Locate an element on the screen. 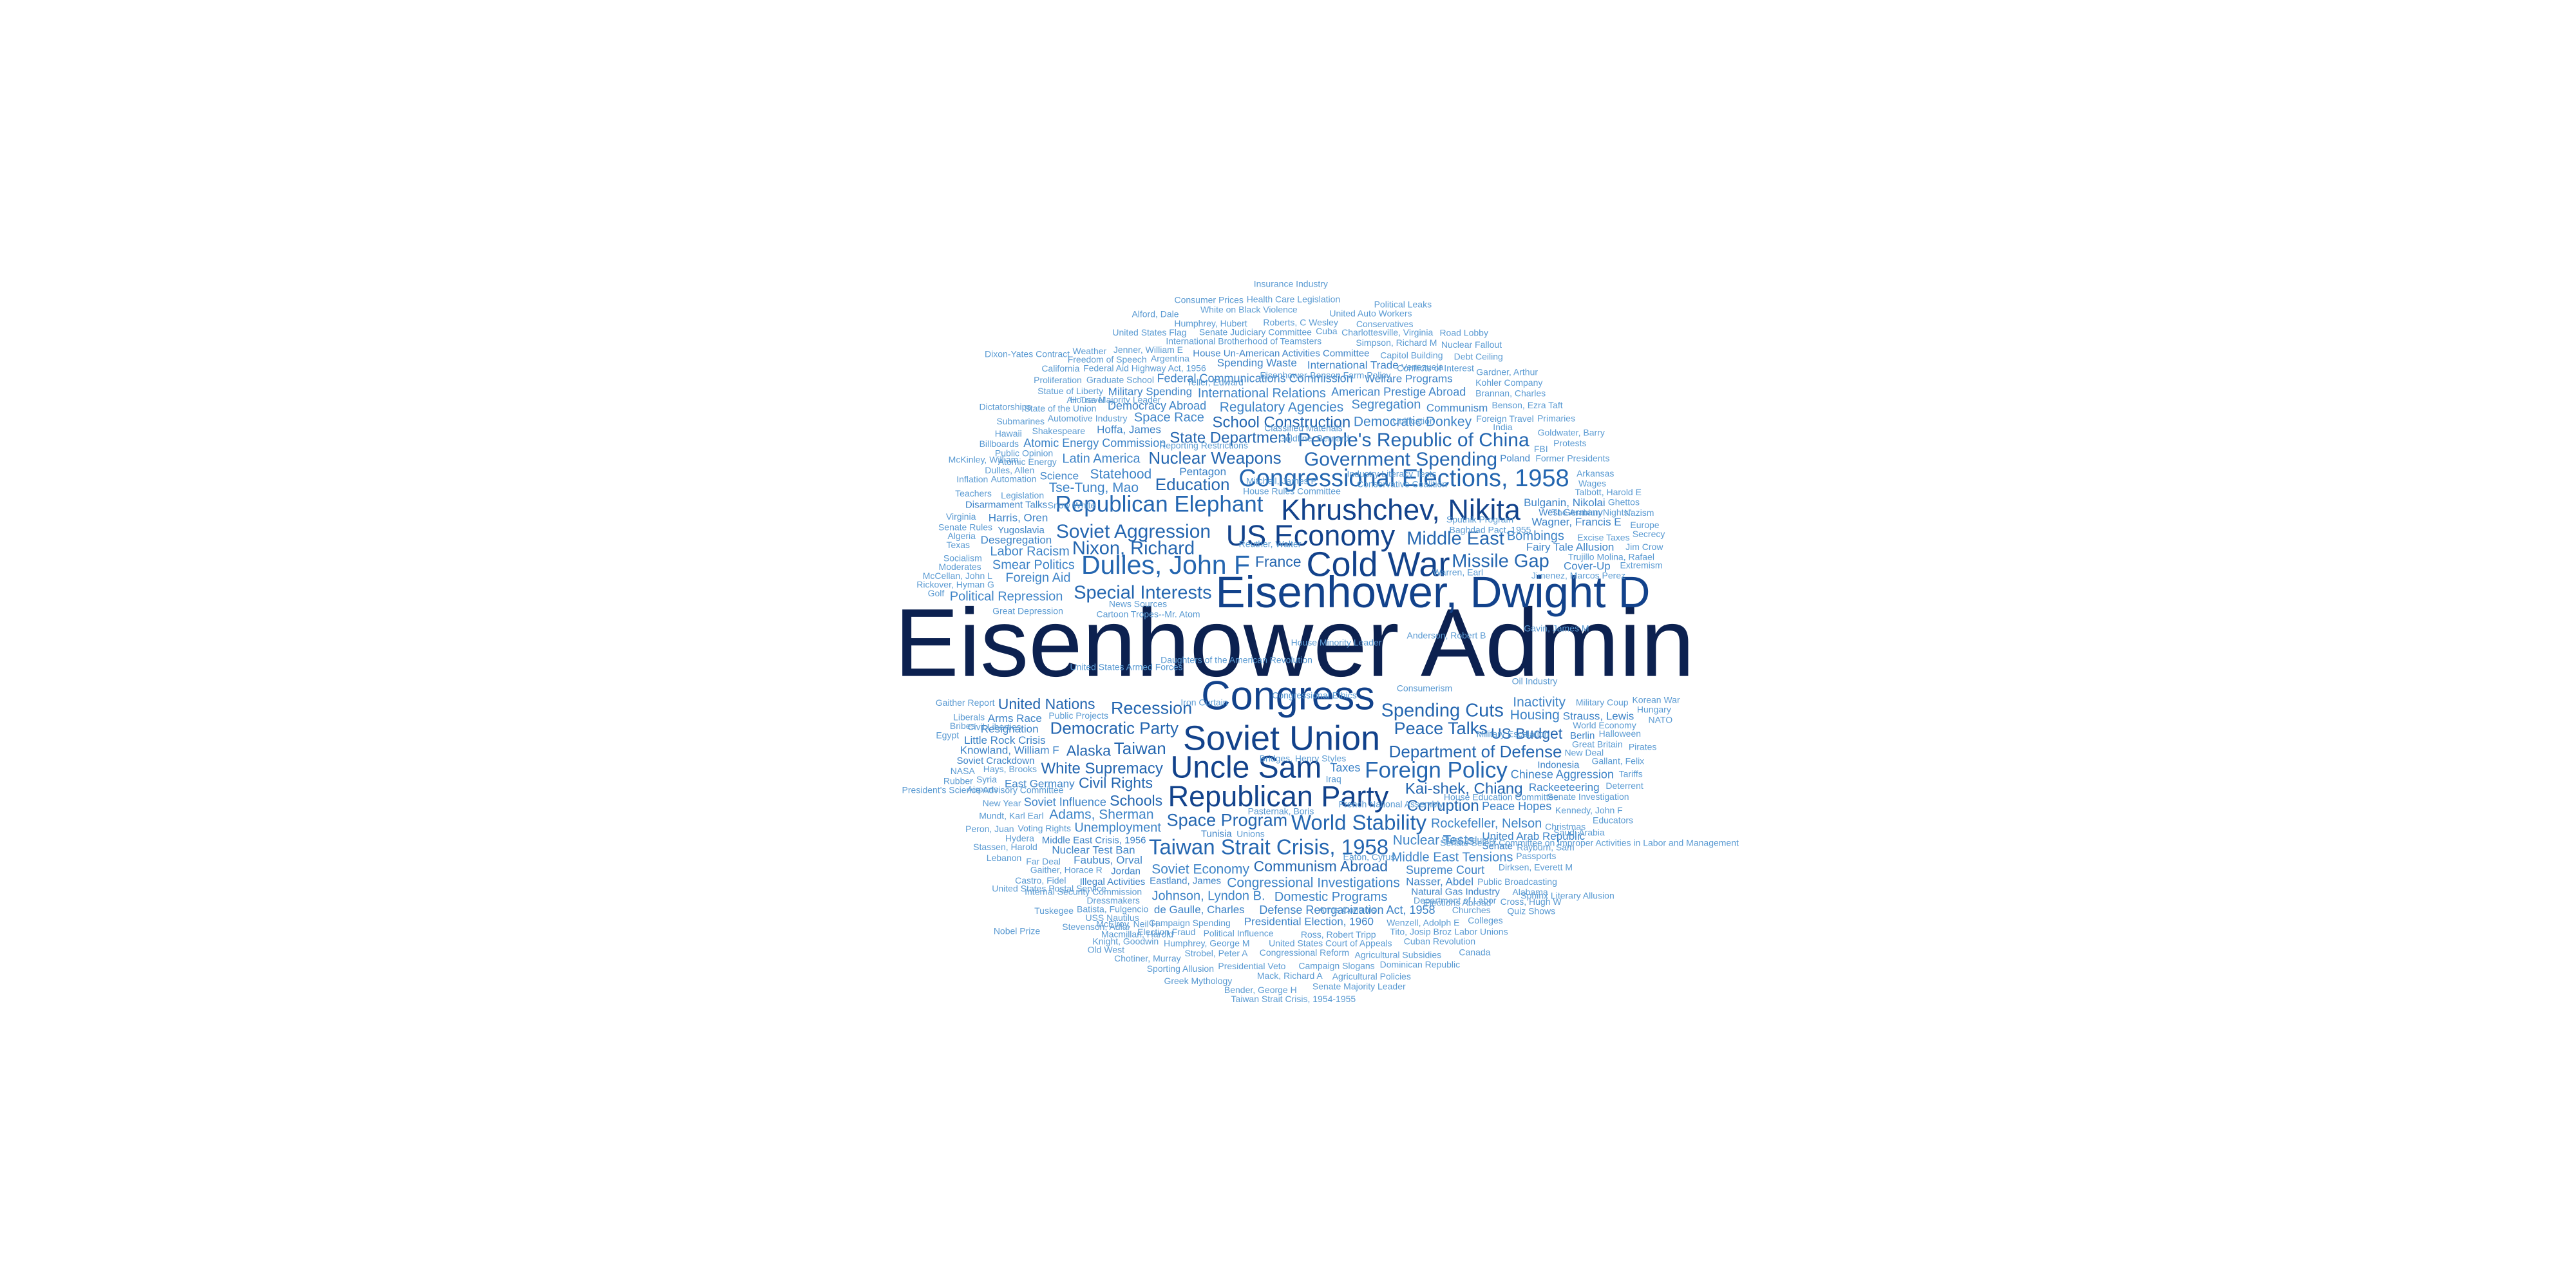 The height and width of the screenshot is (1288, 2576). cloud-term: Gallant, Felix is located at coordinates (1618, 761).